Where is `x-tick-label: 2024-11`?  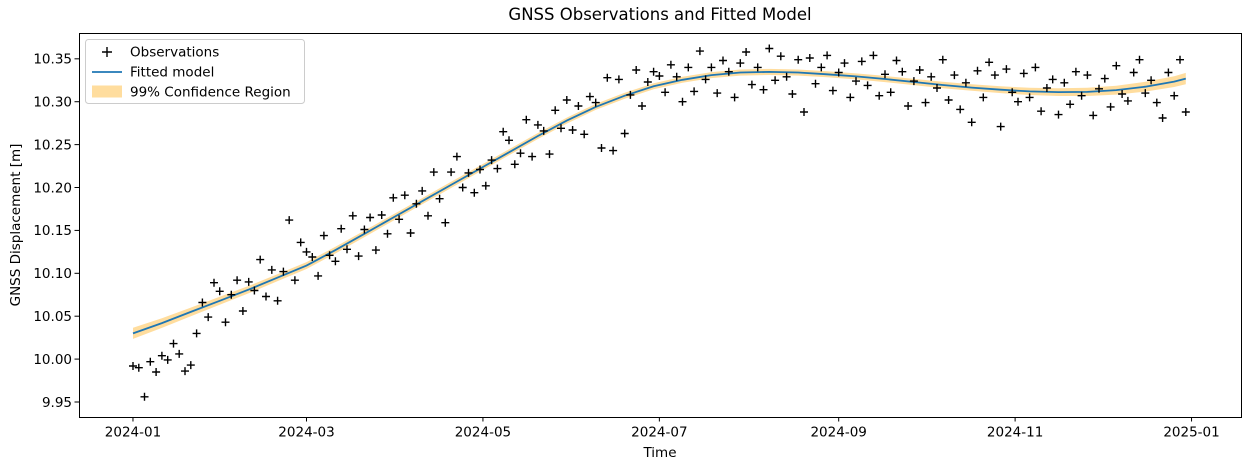 x-tick-label: 2024-11 is located at coordinates (1015, 433).